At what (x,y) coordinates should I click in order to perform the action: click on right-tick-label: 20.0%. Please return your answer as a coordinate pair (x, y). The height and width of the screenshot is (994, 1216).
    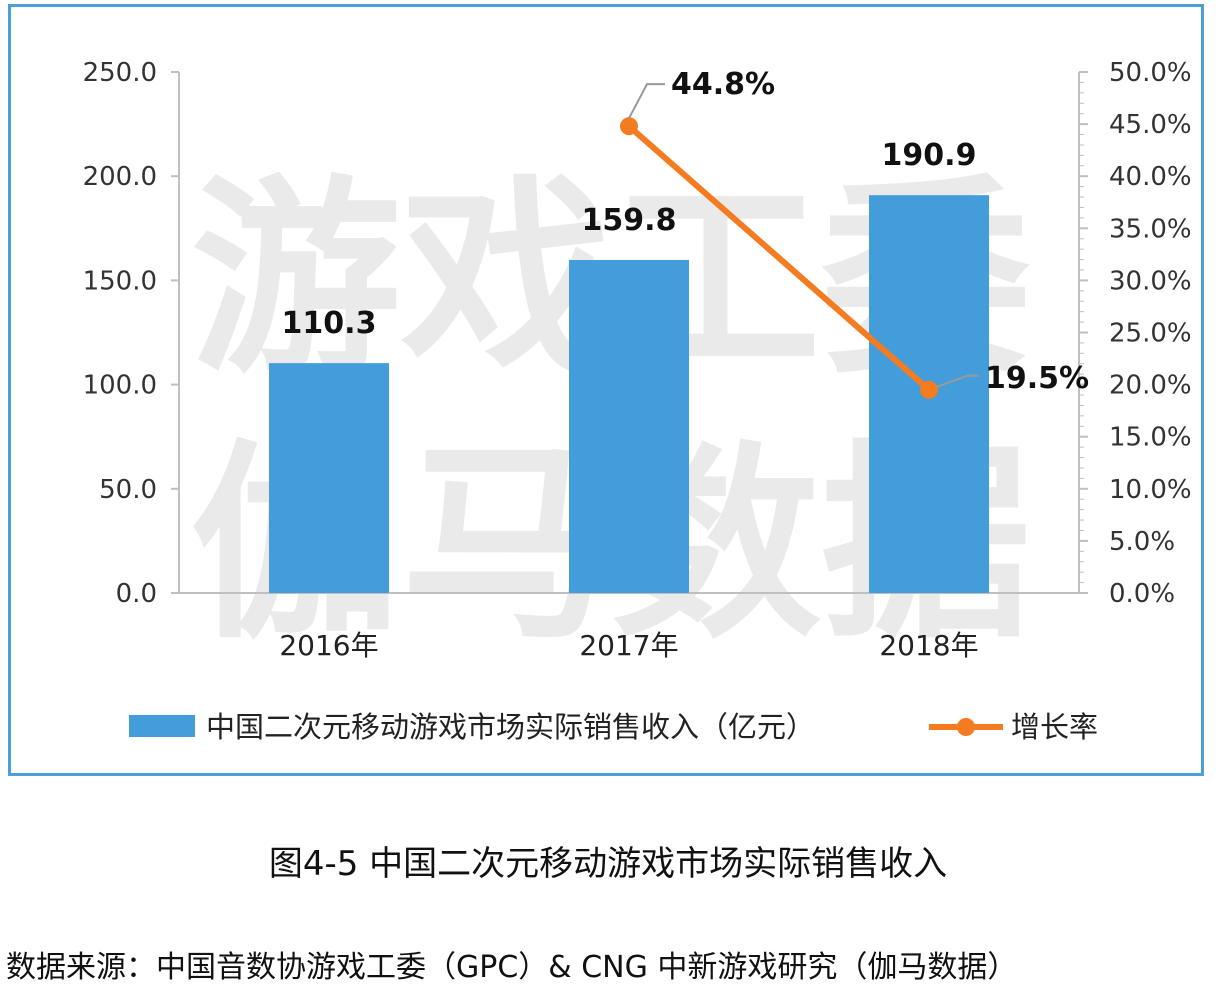
    Looking at the image, I should click on (1150, 386).